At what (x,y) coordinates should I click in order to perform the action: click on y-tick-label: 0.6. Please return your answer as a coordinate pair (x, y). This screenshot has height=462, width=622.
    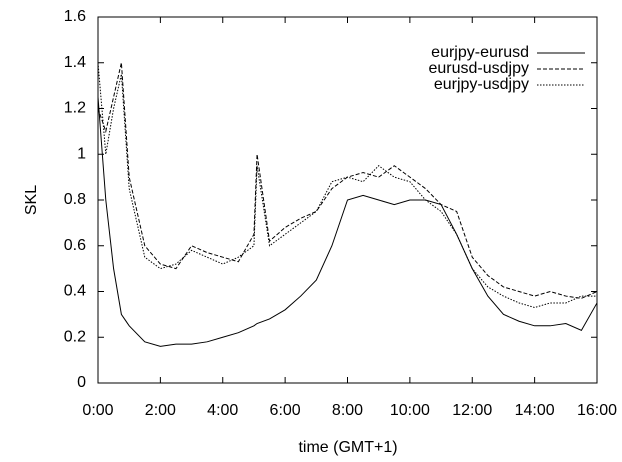
    Looking at the image, I should click on (75, 245).